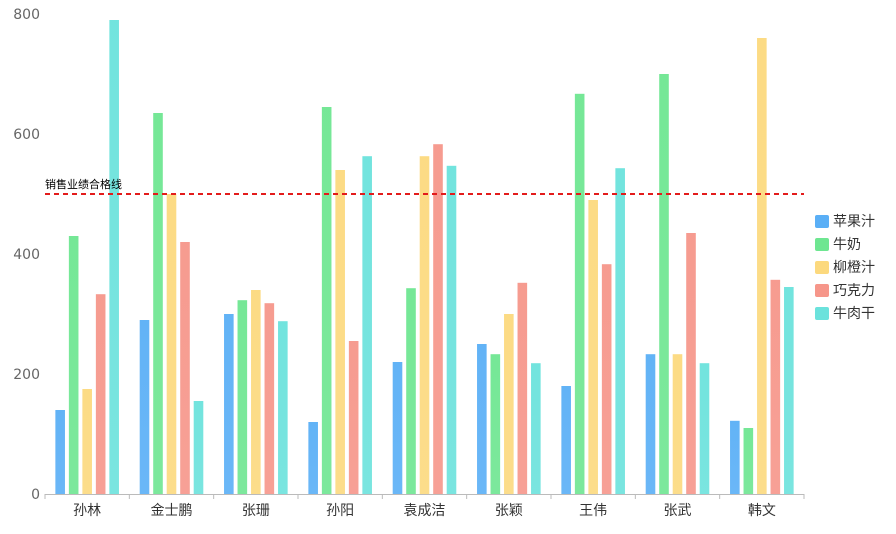  I want to click on y-tick-label: 600, so click(26, 135).